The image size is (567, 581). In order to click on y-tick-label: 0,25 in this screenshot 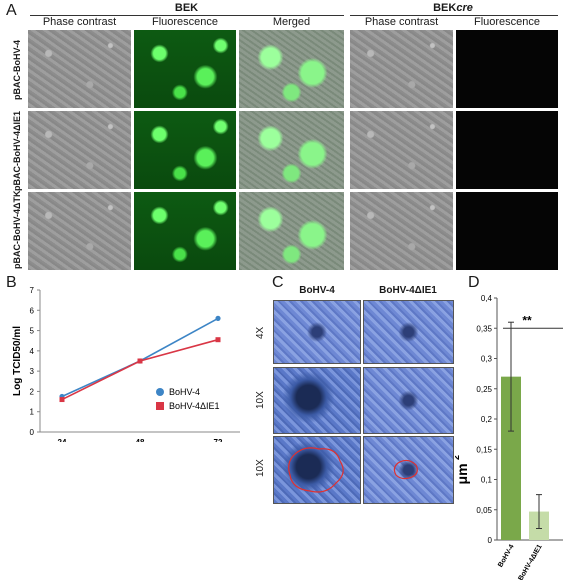, I will do `click(484, 389)`.